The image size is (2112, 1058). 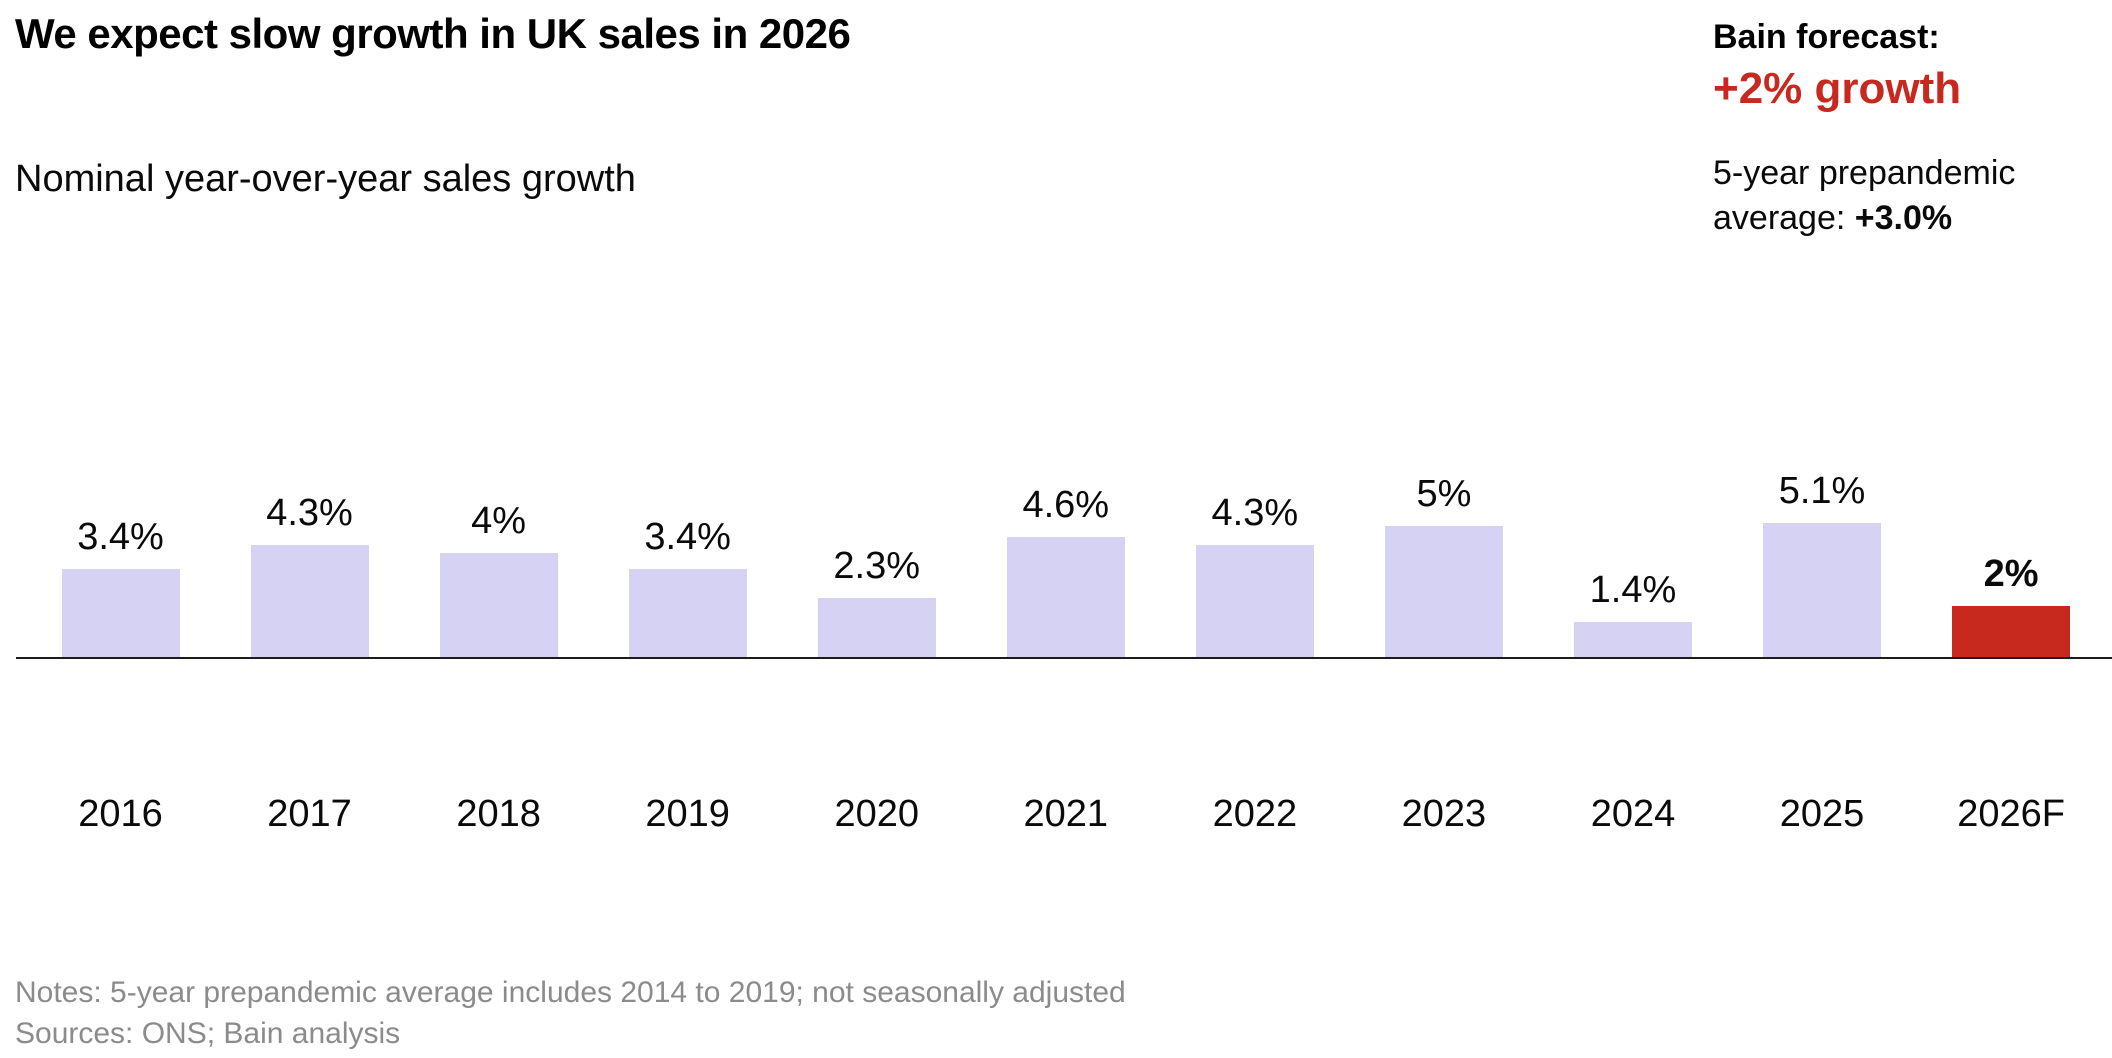 What do you see at coordinates (1903, 218) in the screenshot?
I see `prepandemic-average-value: +3.0%` at bounding box center [1903, 218].